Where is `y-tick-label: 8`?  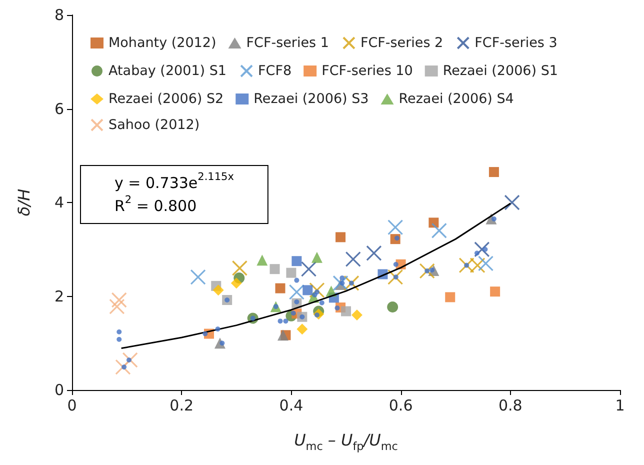
y-tick-label: 8 is located at coordinates (59, 15).